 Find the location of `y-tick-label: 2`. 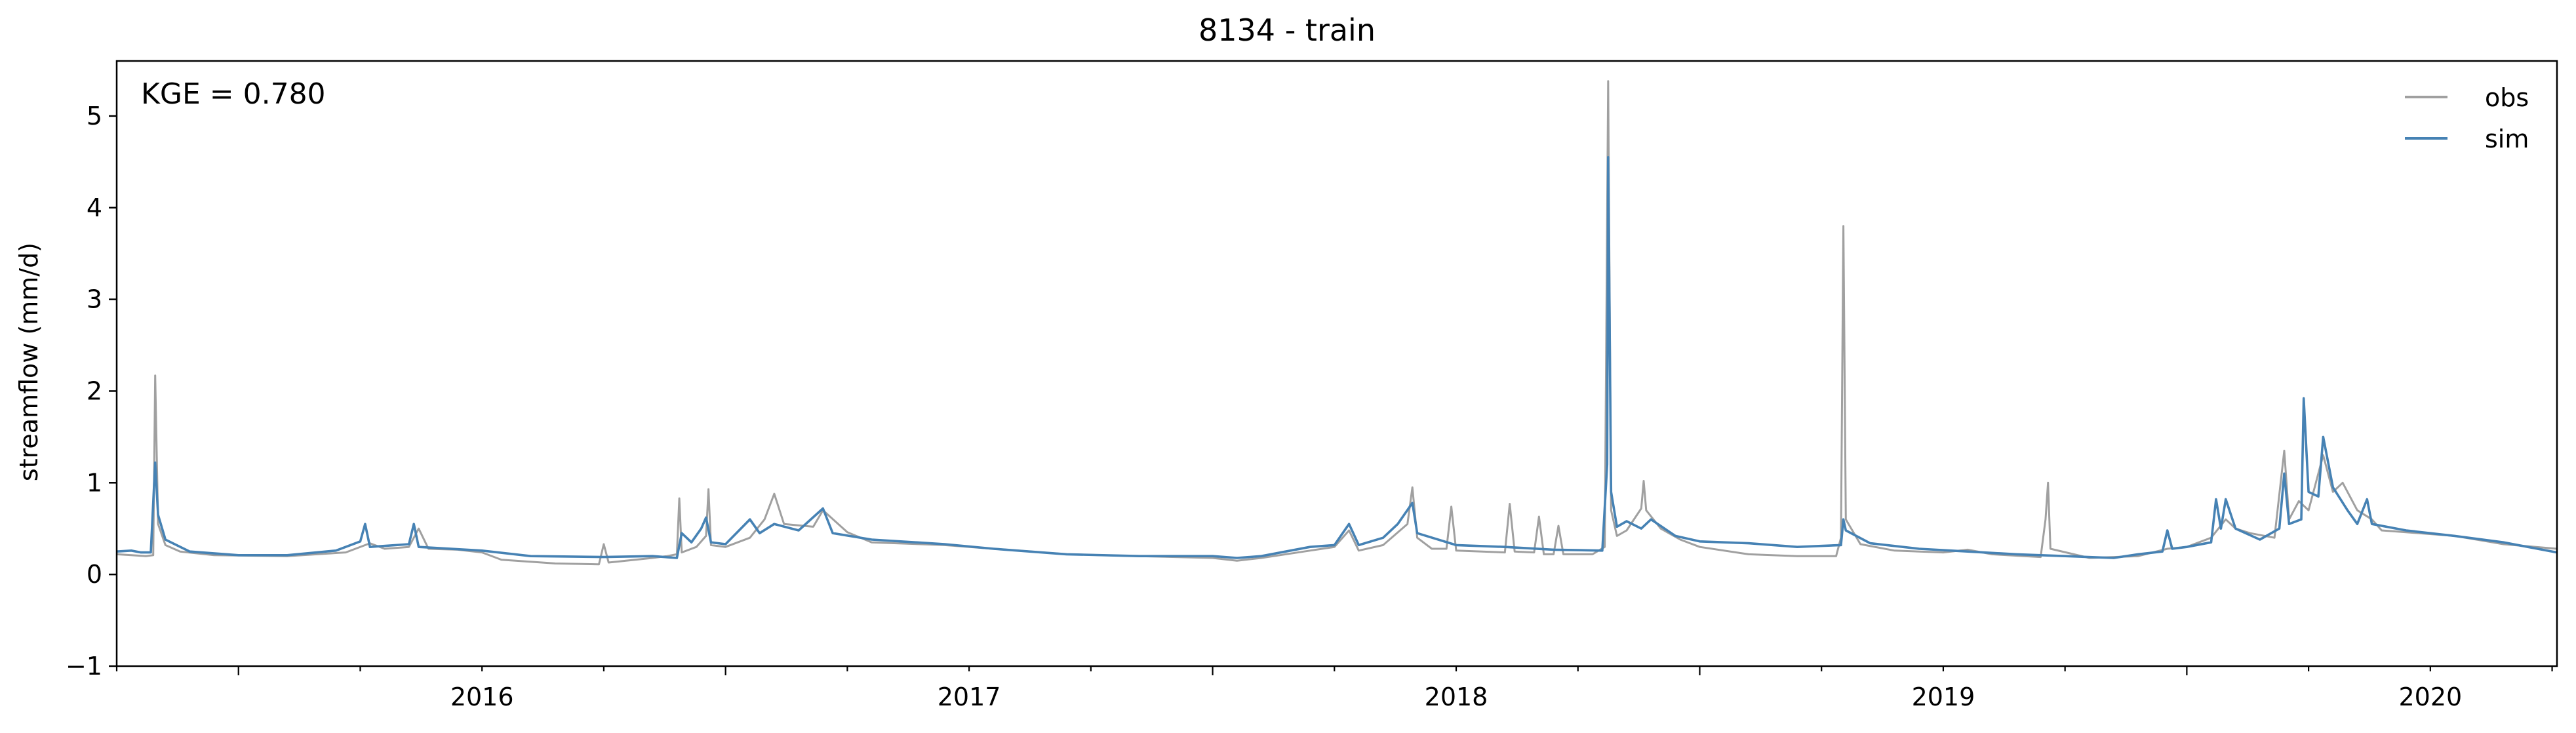

y-tick-label: 2 is located at coordinates (94, 390).